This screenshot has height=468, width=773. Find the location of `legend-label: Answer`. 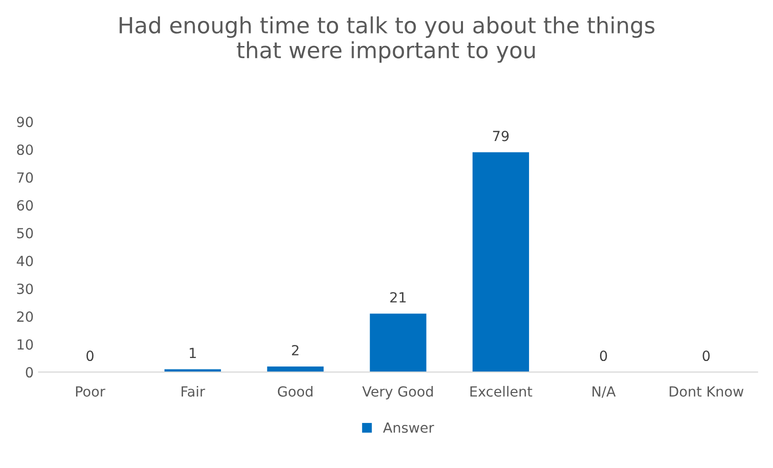

legend-label: Answer is located at coordinates (408, 427).